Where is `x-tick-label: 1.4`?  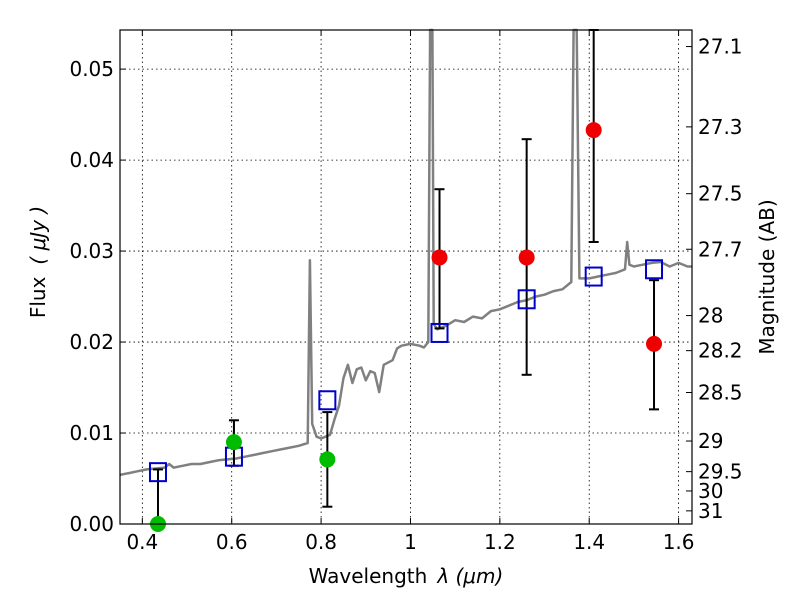
x-tick-label: 1.4 is located at coordinates (589, 542).